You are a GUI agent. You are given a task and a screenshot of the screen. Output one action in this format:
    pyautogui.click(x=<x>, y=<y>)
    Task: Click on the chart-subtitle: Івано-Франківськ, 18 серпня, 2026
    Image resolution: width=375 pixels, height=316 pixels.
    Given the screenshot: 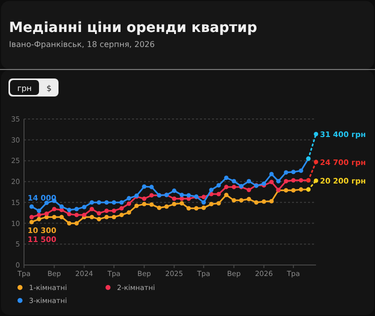 What is the action you would take?
    pyautogui.click(x=82, y=44)
    